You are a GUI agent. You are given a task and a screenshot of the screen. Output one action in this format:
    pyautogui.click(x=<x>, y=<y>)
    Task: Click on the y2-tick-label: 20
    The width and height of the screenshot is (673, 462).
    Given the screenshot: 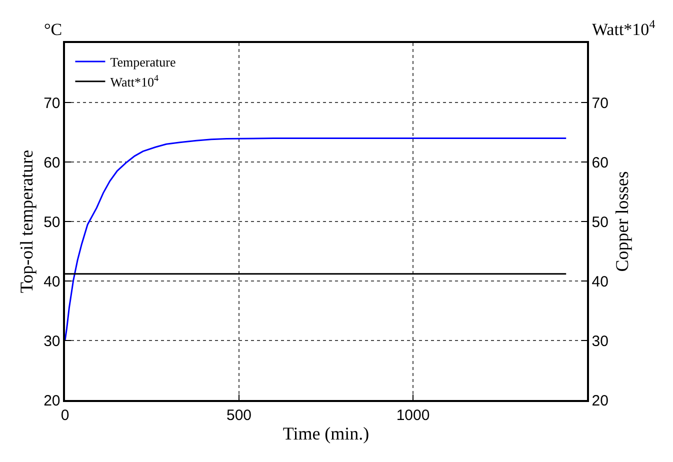 What is the action you would take?
    pyautogui.click(x=600, y=401)
    